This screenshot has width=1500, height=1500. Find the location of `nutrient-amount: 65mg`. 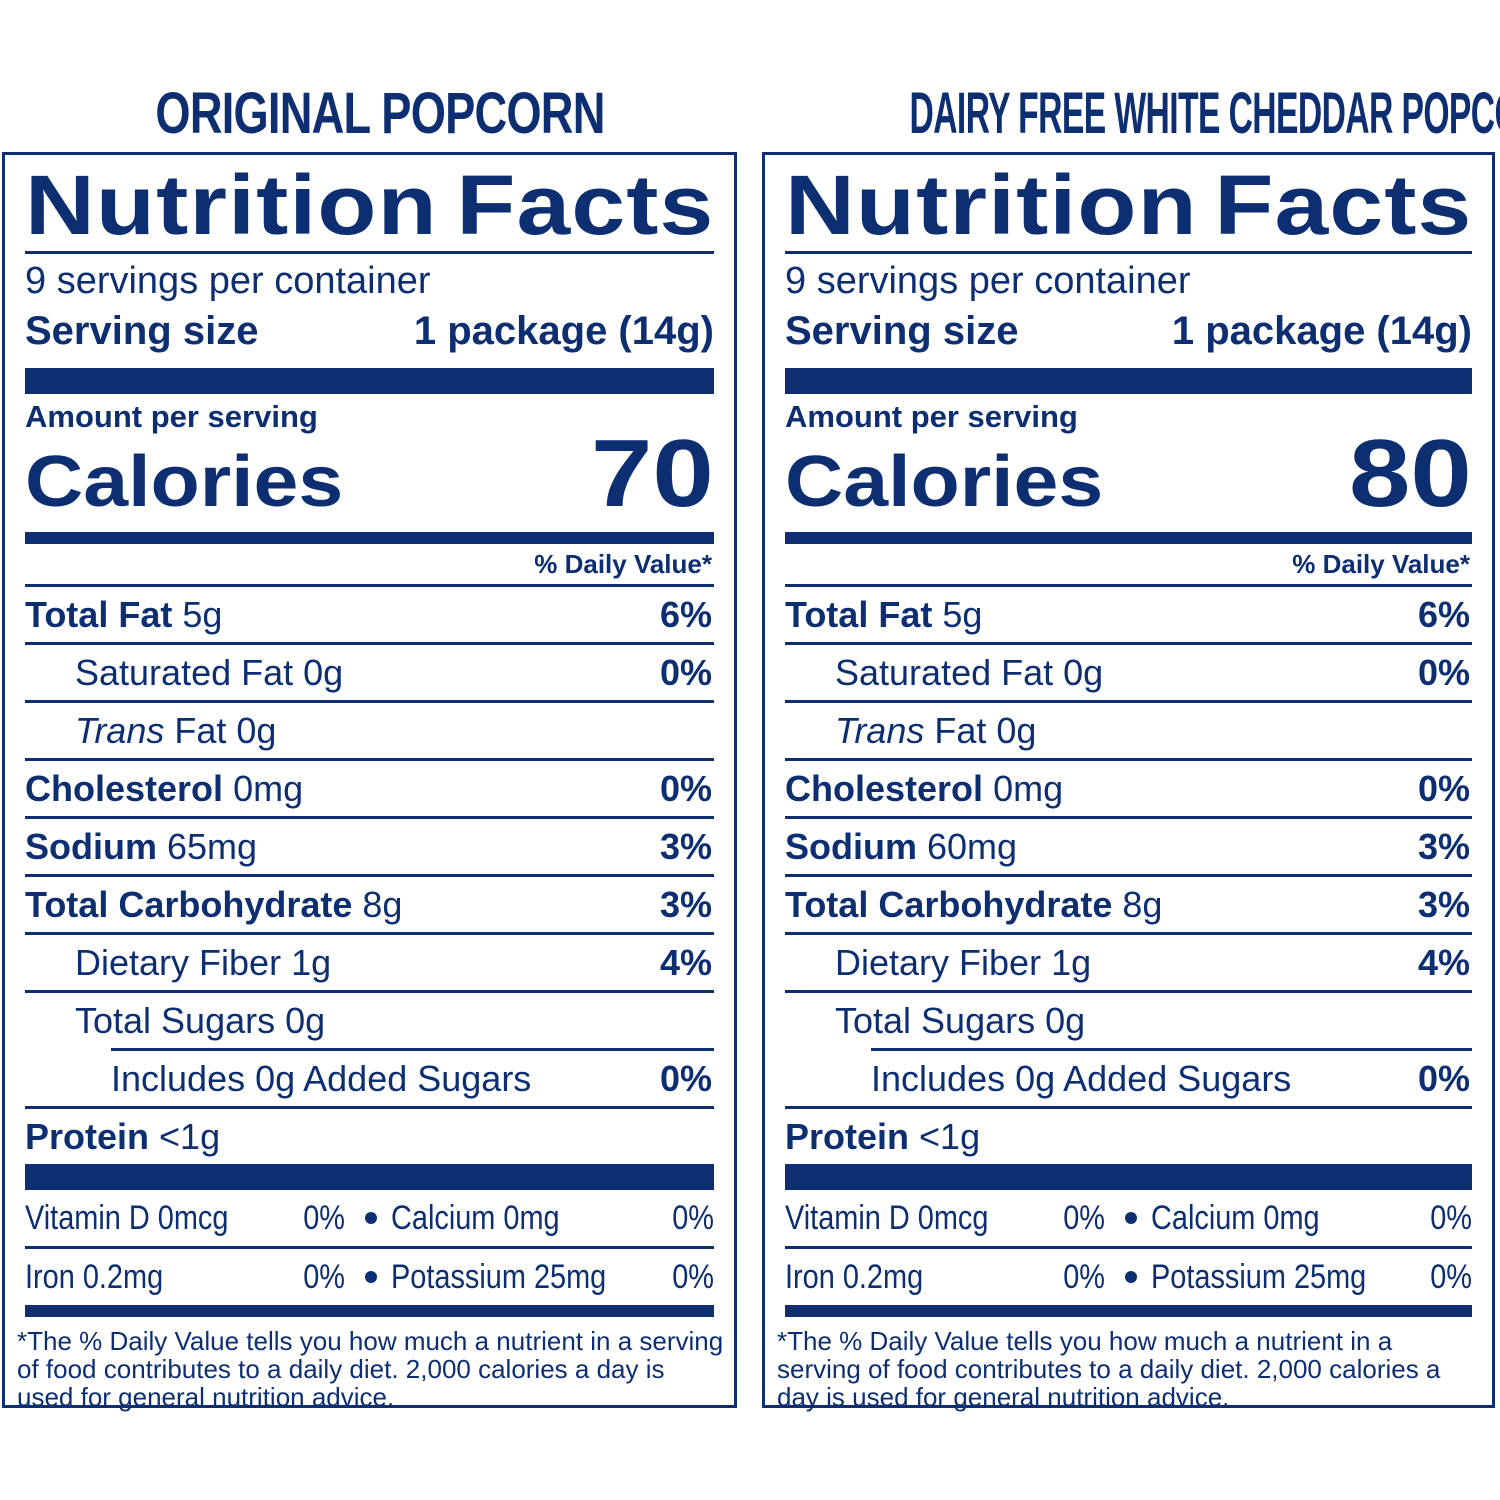

nutrient-amount: 65mg is located at coordinates (212, 846).